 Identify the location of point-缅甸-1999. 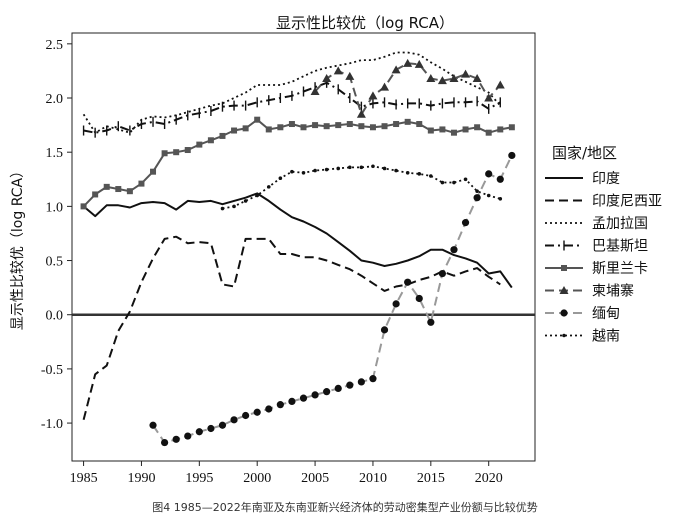
(246, 415).